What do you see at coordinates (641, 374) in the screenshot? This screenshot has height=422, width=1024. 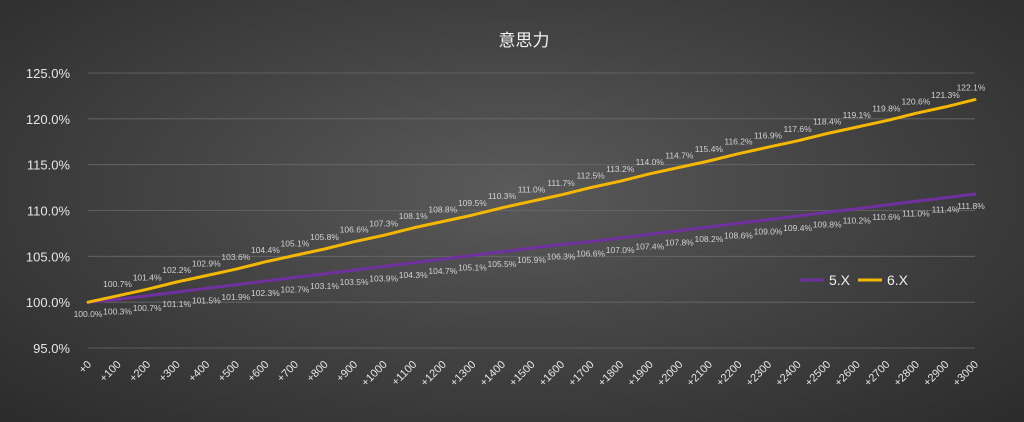 I see `x-tick-label: +1900` at bounding box center [641, 374].